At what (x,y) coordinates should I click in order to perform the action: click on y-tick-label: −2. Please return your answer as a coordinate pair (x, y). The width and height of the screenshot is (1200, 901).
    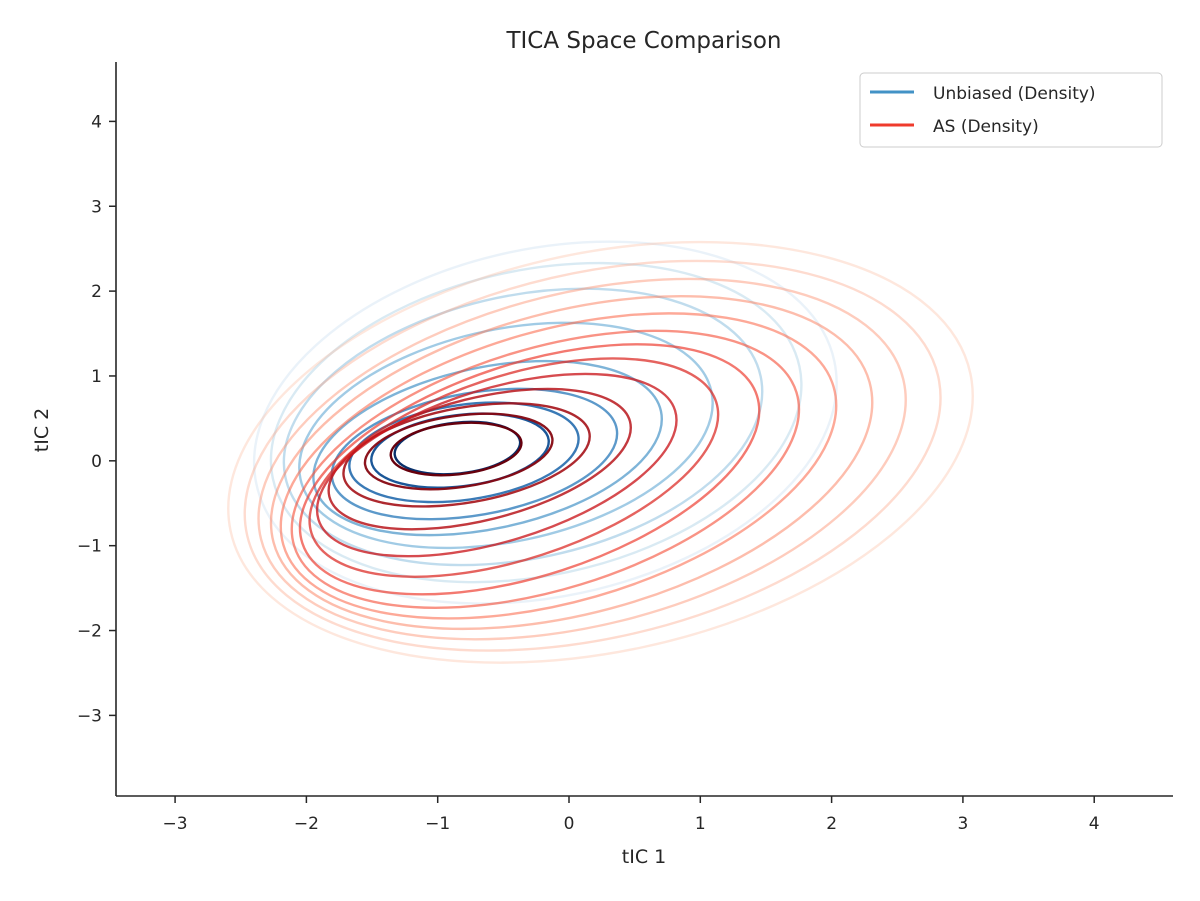
    Looking at the image, I should click on (89, 632).